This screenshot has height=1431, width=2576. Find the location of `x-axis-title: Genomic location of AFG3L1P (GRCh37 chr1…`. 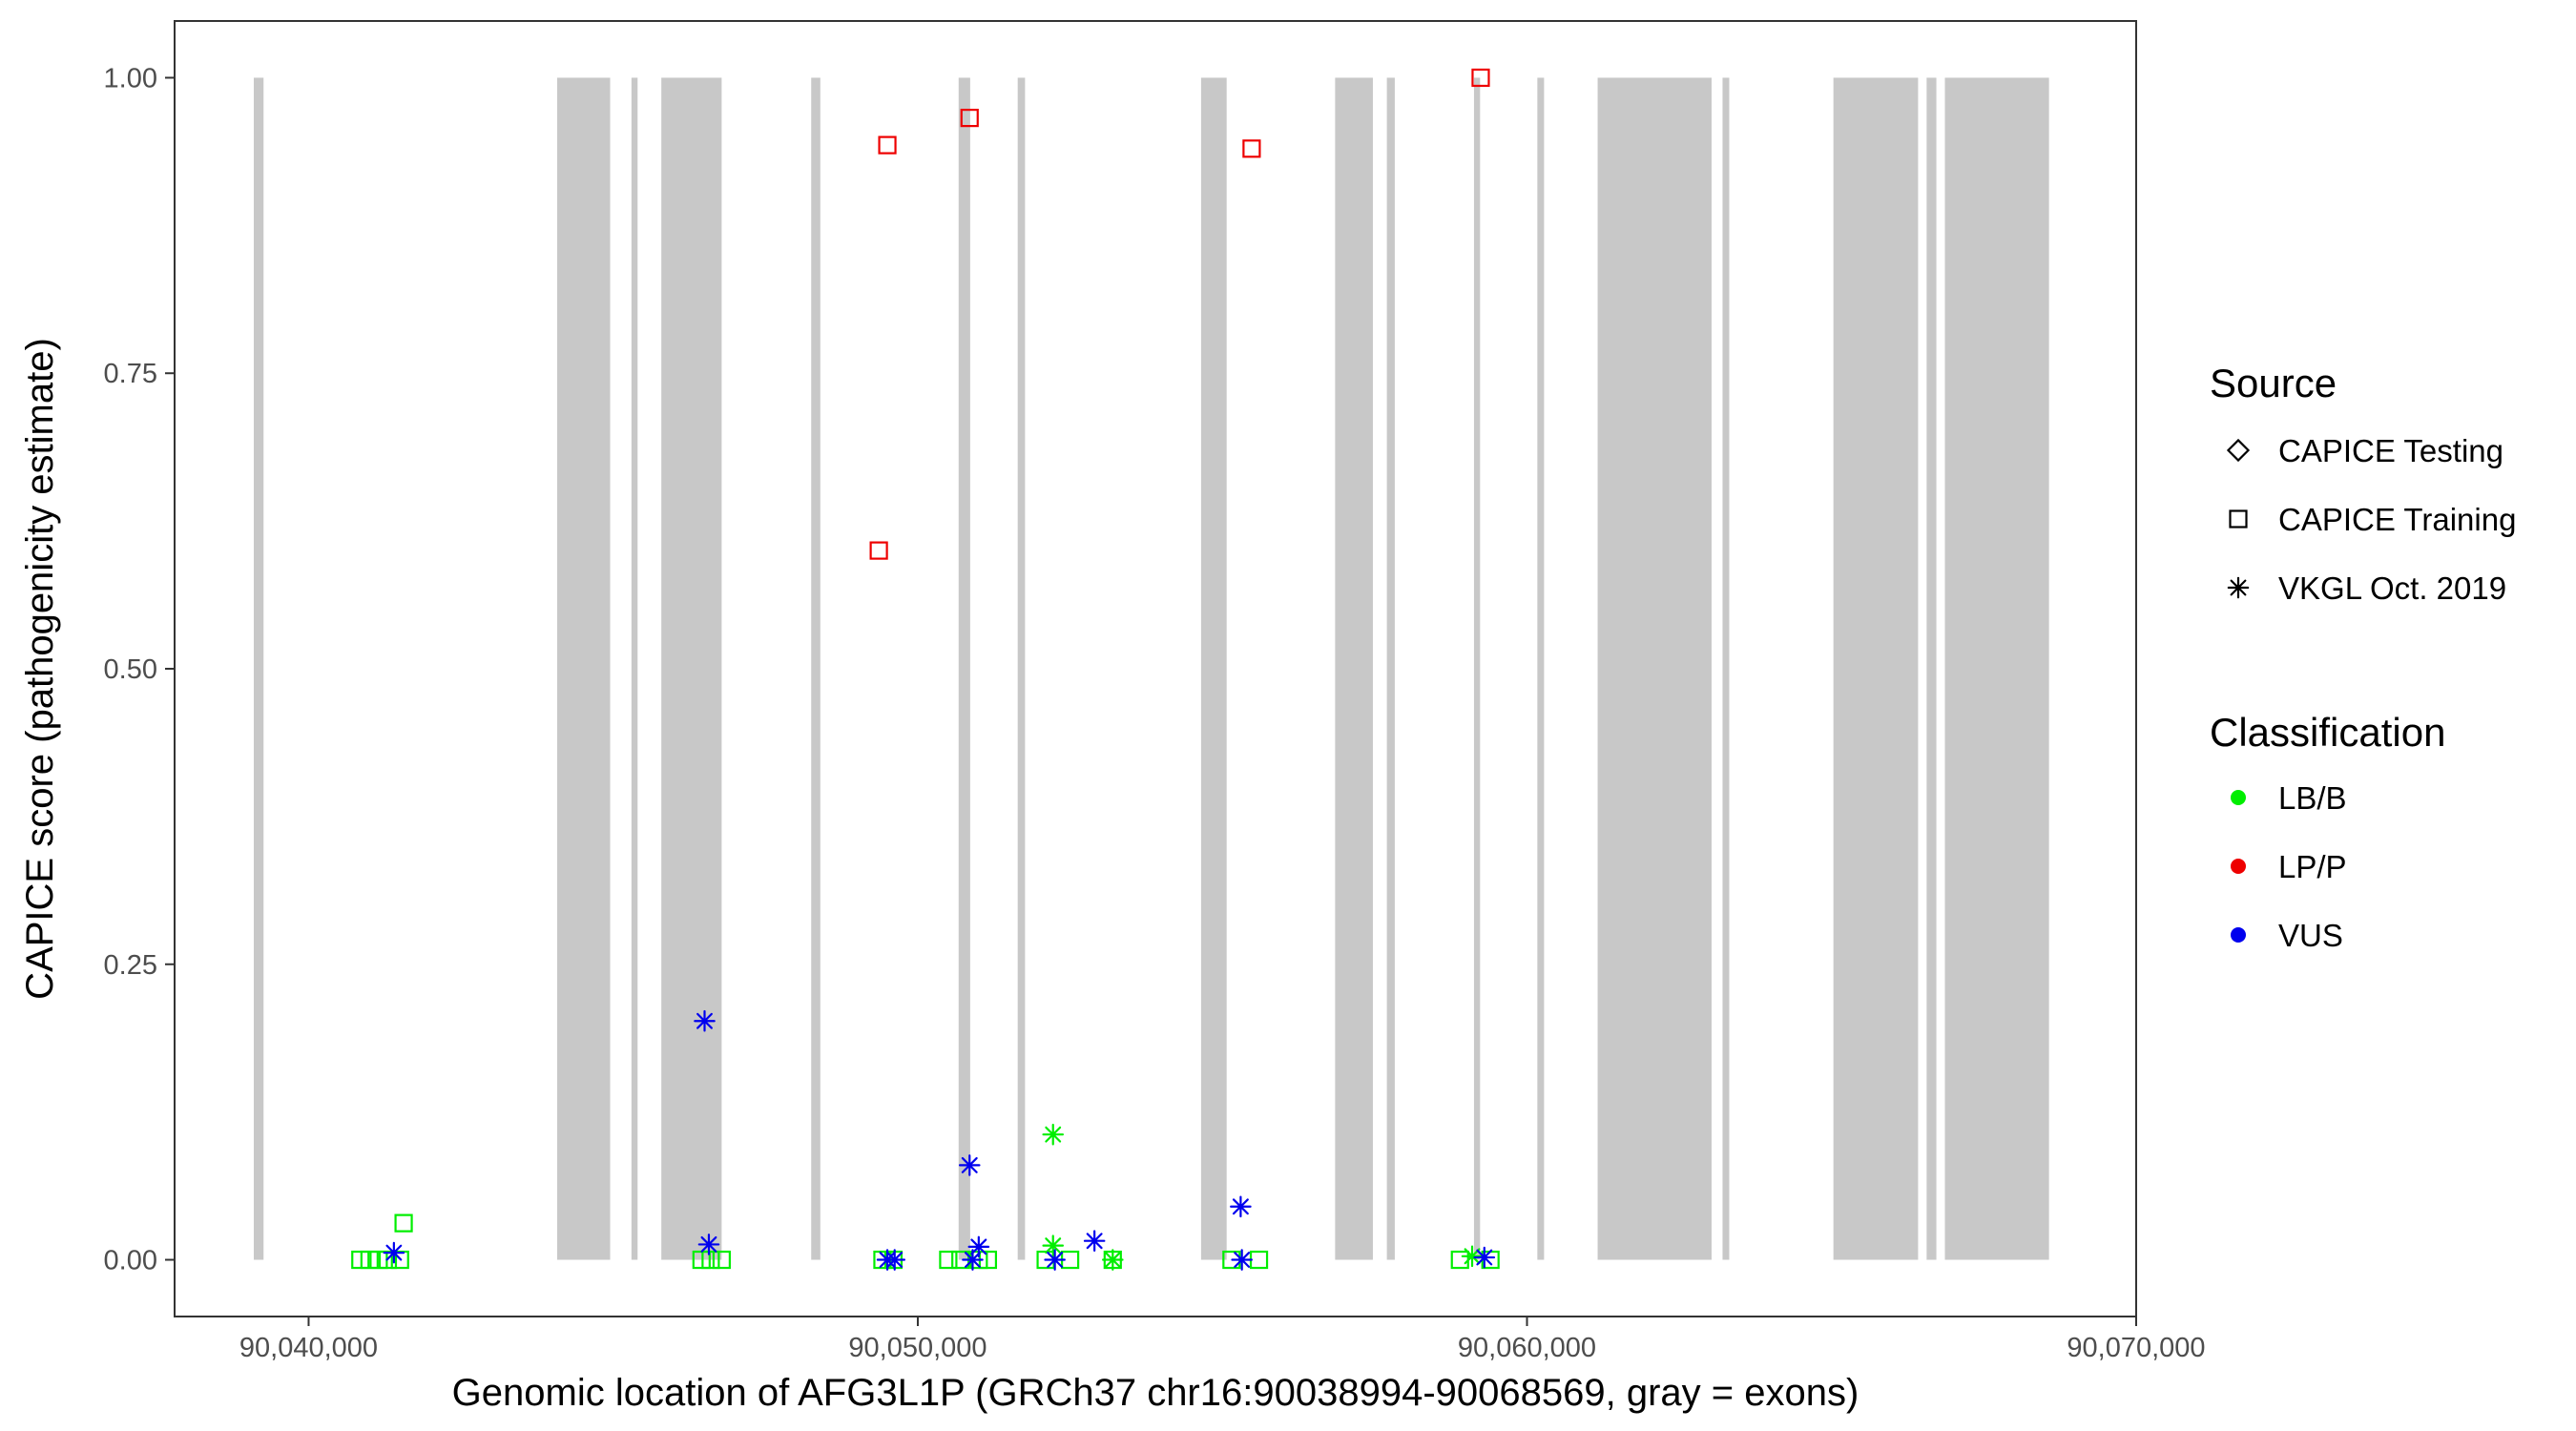

x-axis-title: Genomic location of AFG3L1P (GRCh37 chr1… is located at coordinates (1155, 1393).